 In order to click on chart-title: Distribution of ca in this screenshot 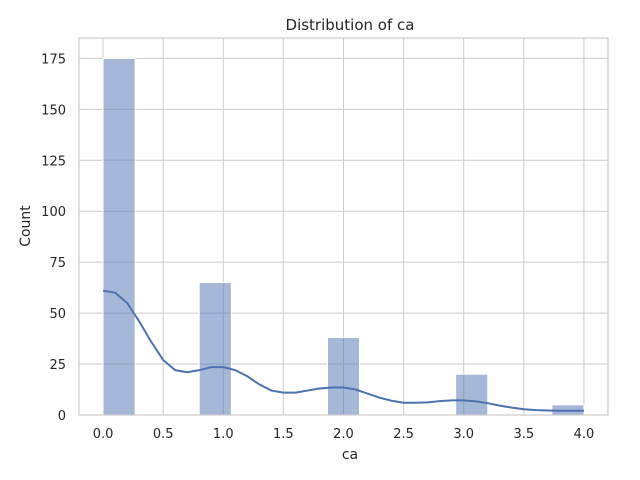, I will do `click(350, 25)`.